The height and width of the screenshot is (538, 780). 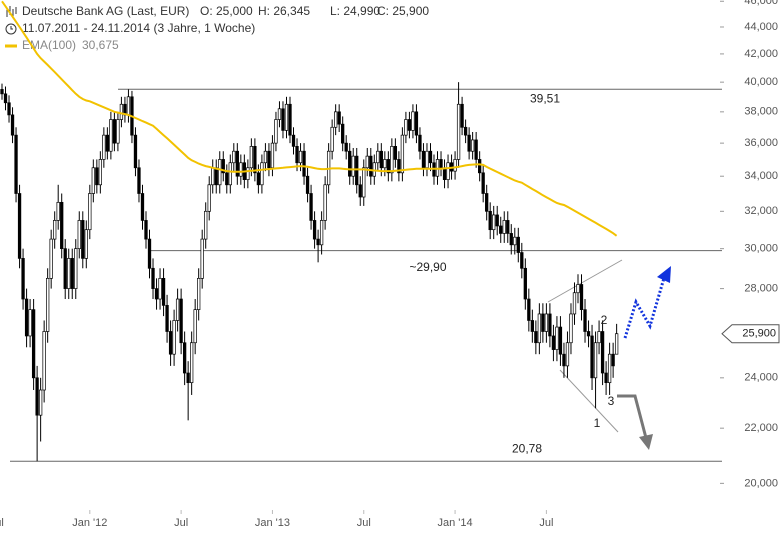 What do you see at coordinates (644, 308) in the screenshot?
I see `forecast-up-arrow` at bounding box center [644, 308].